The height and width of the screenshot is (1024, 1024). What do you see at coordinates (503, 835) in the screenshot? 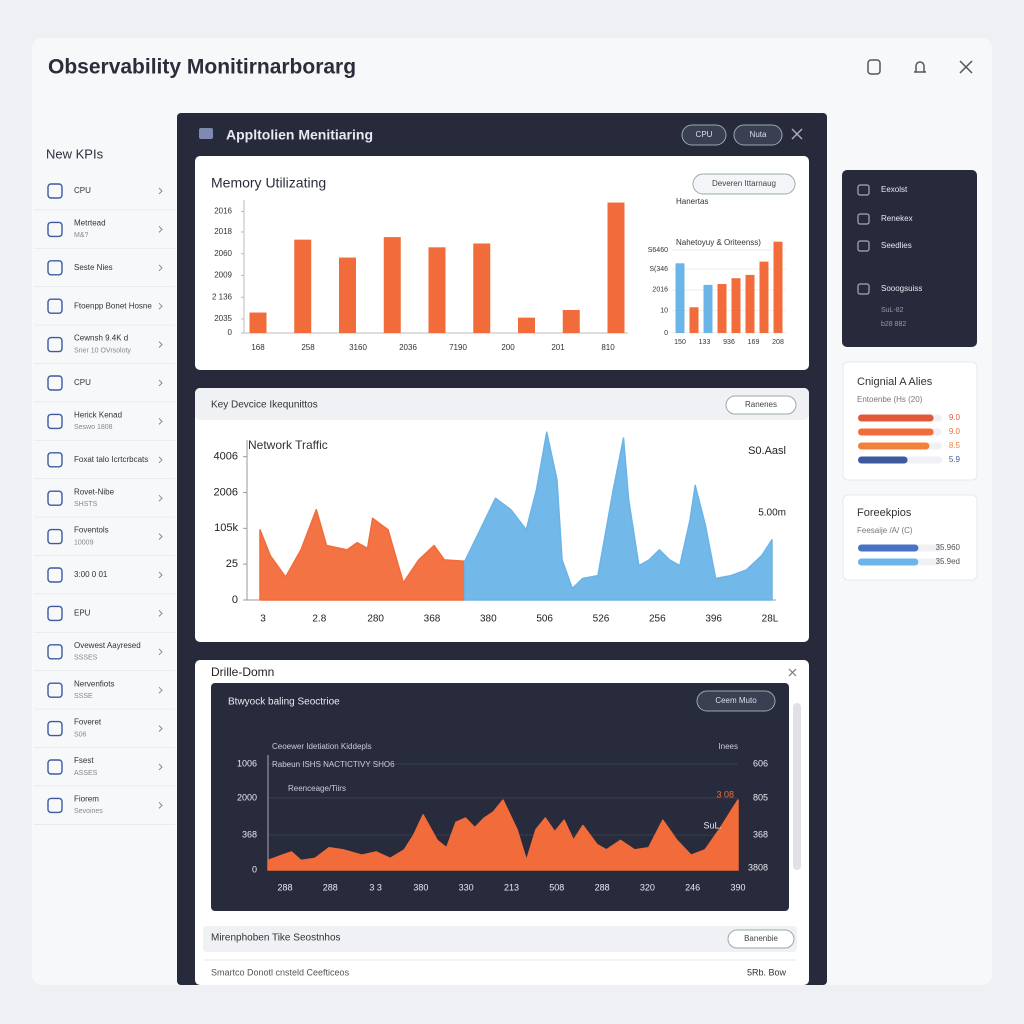
I see `drill-area` at bounding box center [503, 835].